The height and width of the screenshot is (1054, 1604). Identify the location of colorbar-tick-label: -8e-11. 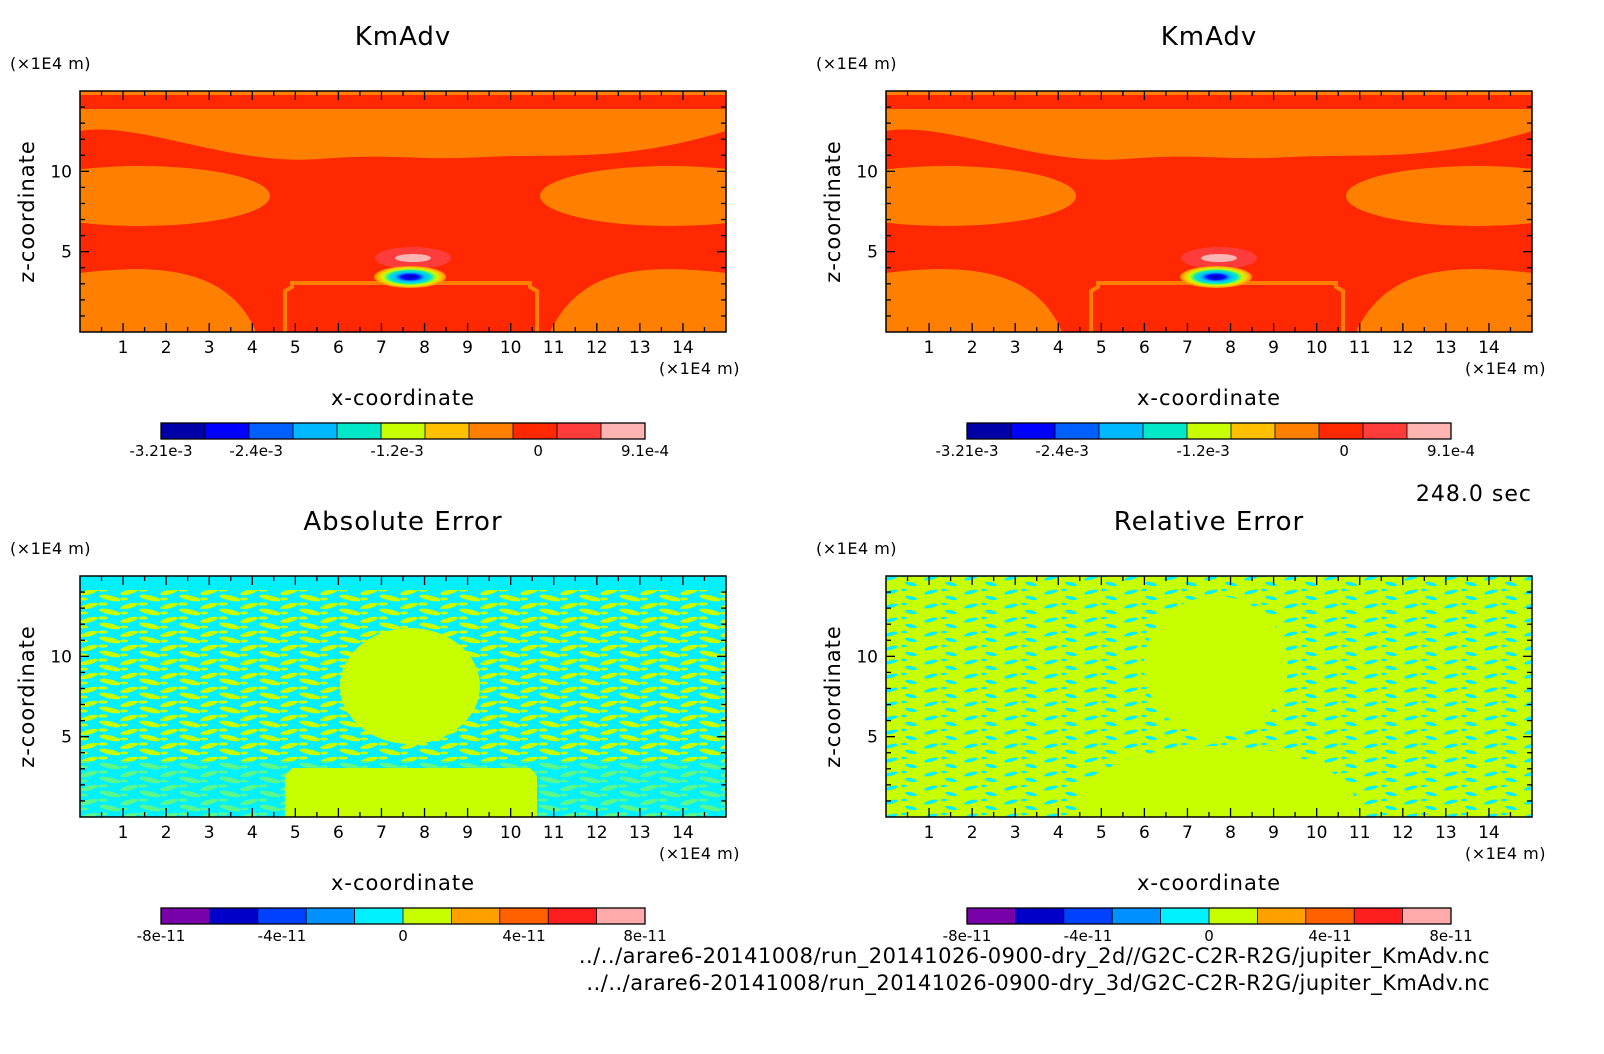
(161, 936).